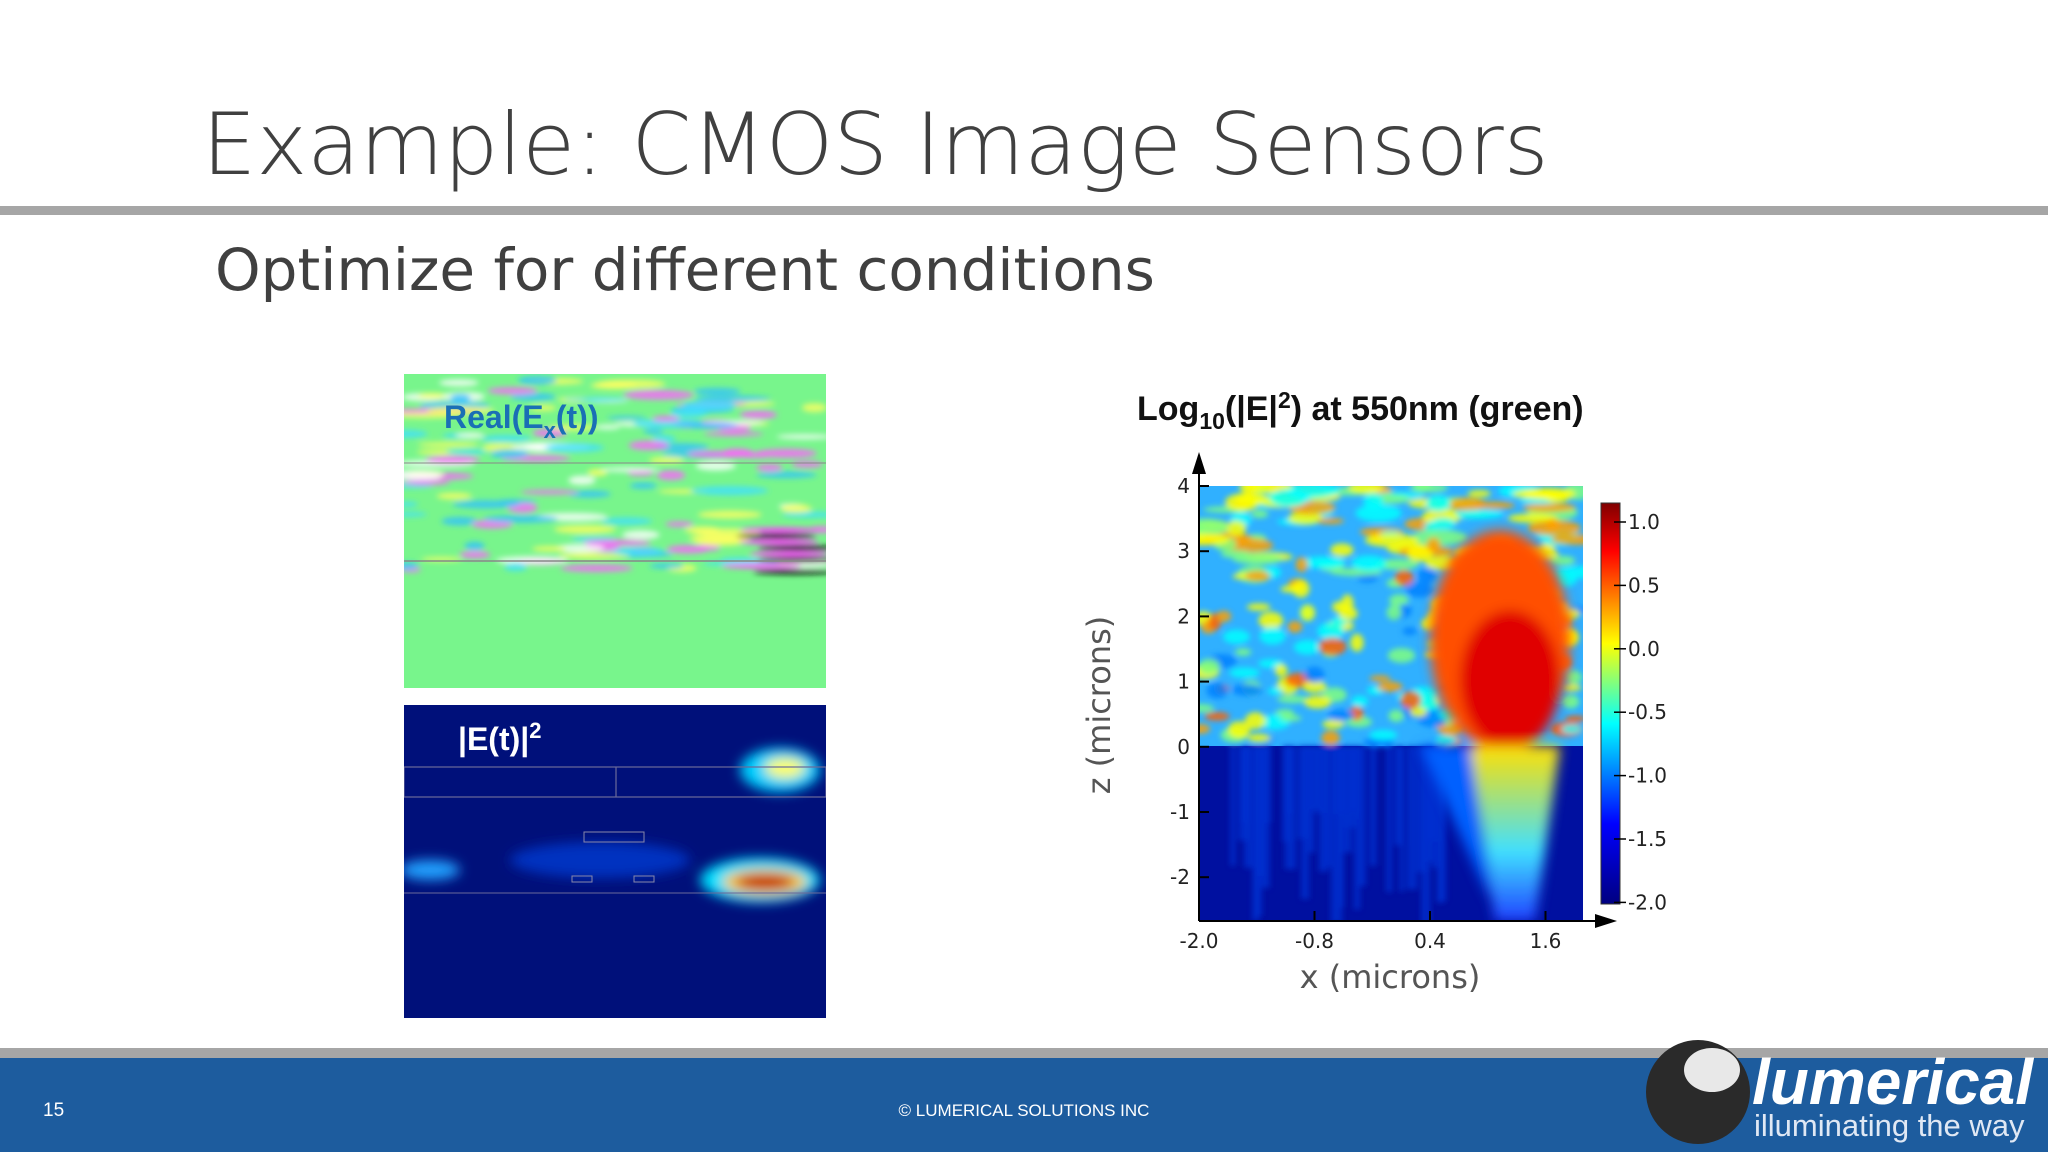 The width and height of the screenshot is (2048, 1152). Describe the element at coordinates (1024, 1053) in the screenshot. I see `footer-rule` at that location.